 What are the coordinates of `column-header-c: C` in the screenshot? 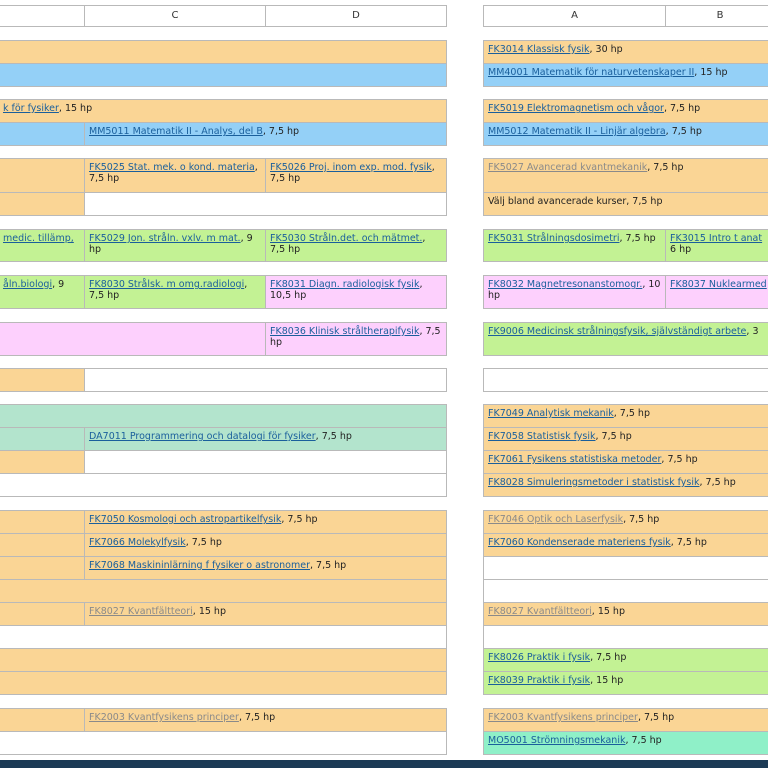 It's located at (175, 16).